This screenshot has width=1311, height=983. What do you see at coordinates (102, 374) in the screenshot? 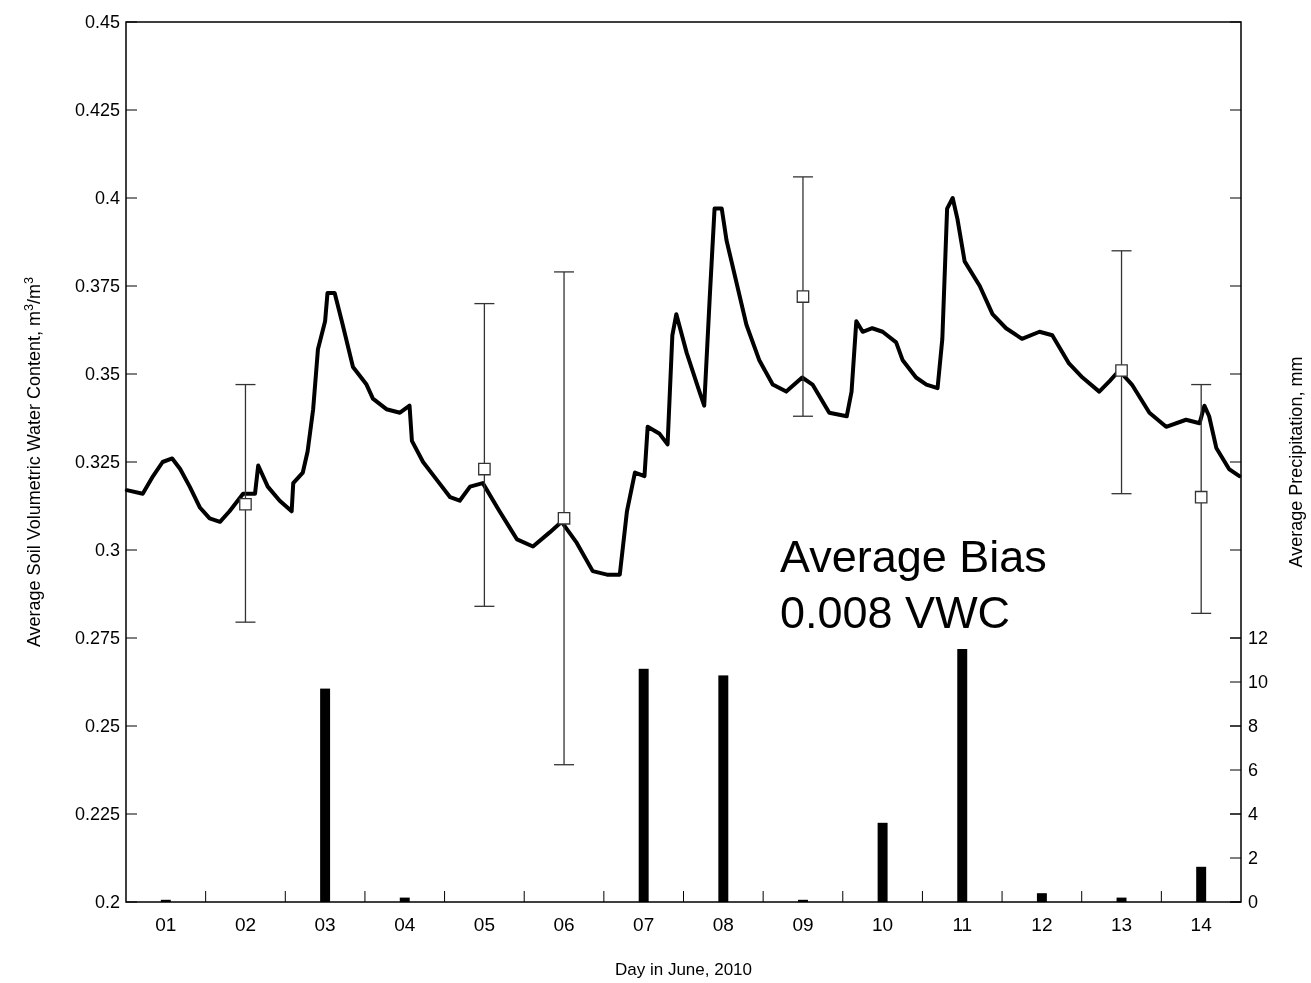
I see `y-tick-label: 0.35` at bounding box center [102, 374].